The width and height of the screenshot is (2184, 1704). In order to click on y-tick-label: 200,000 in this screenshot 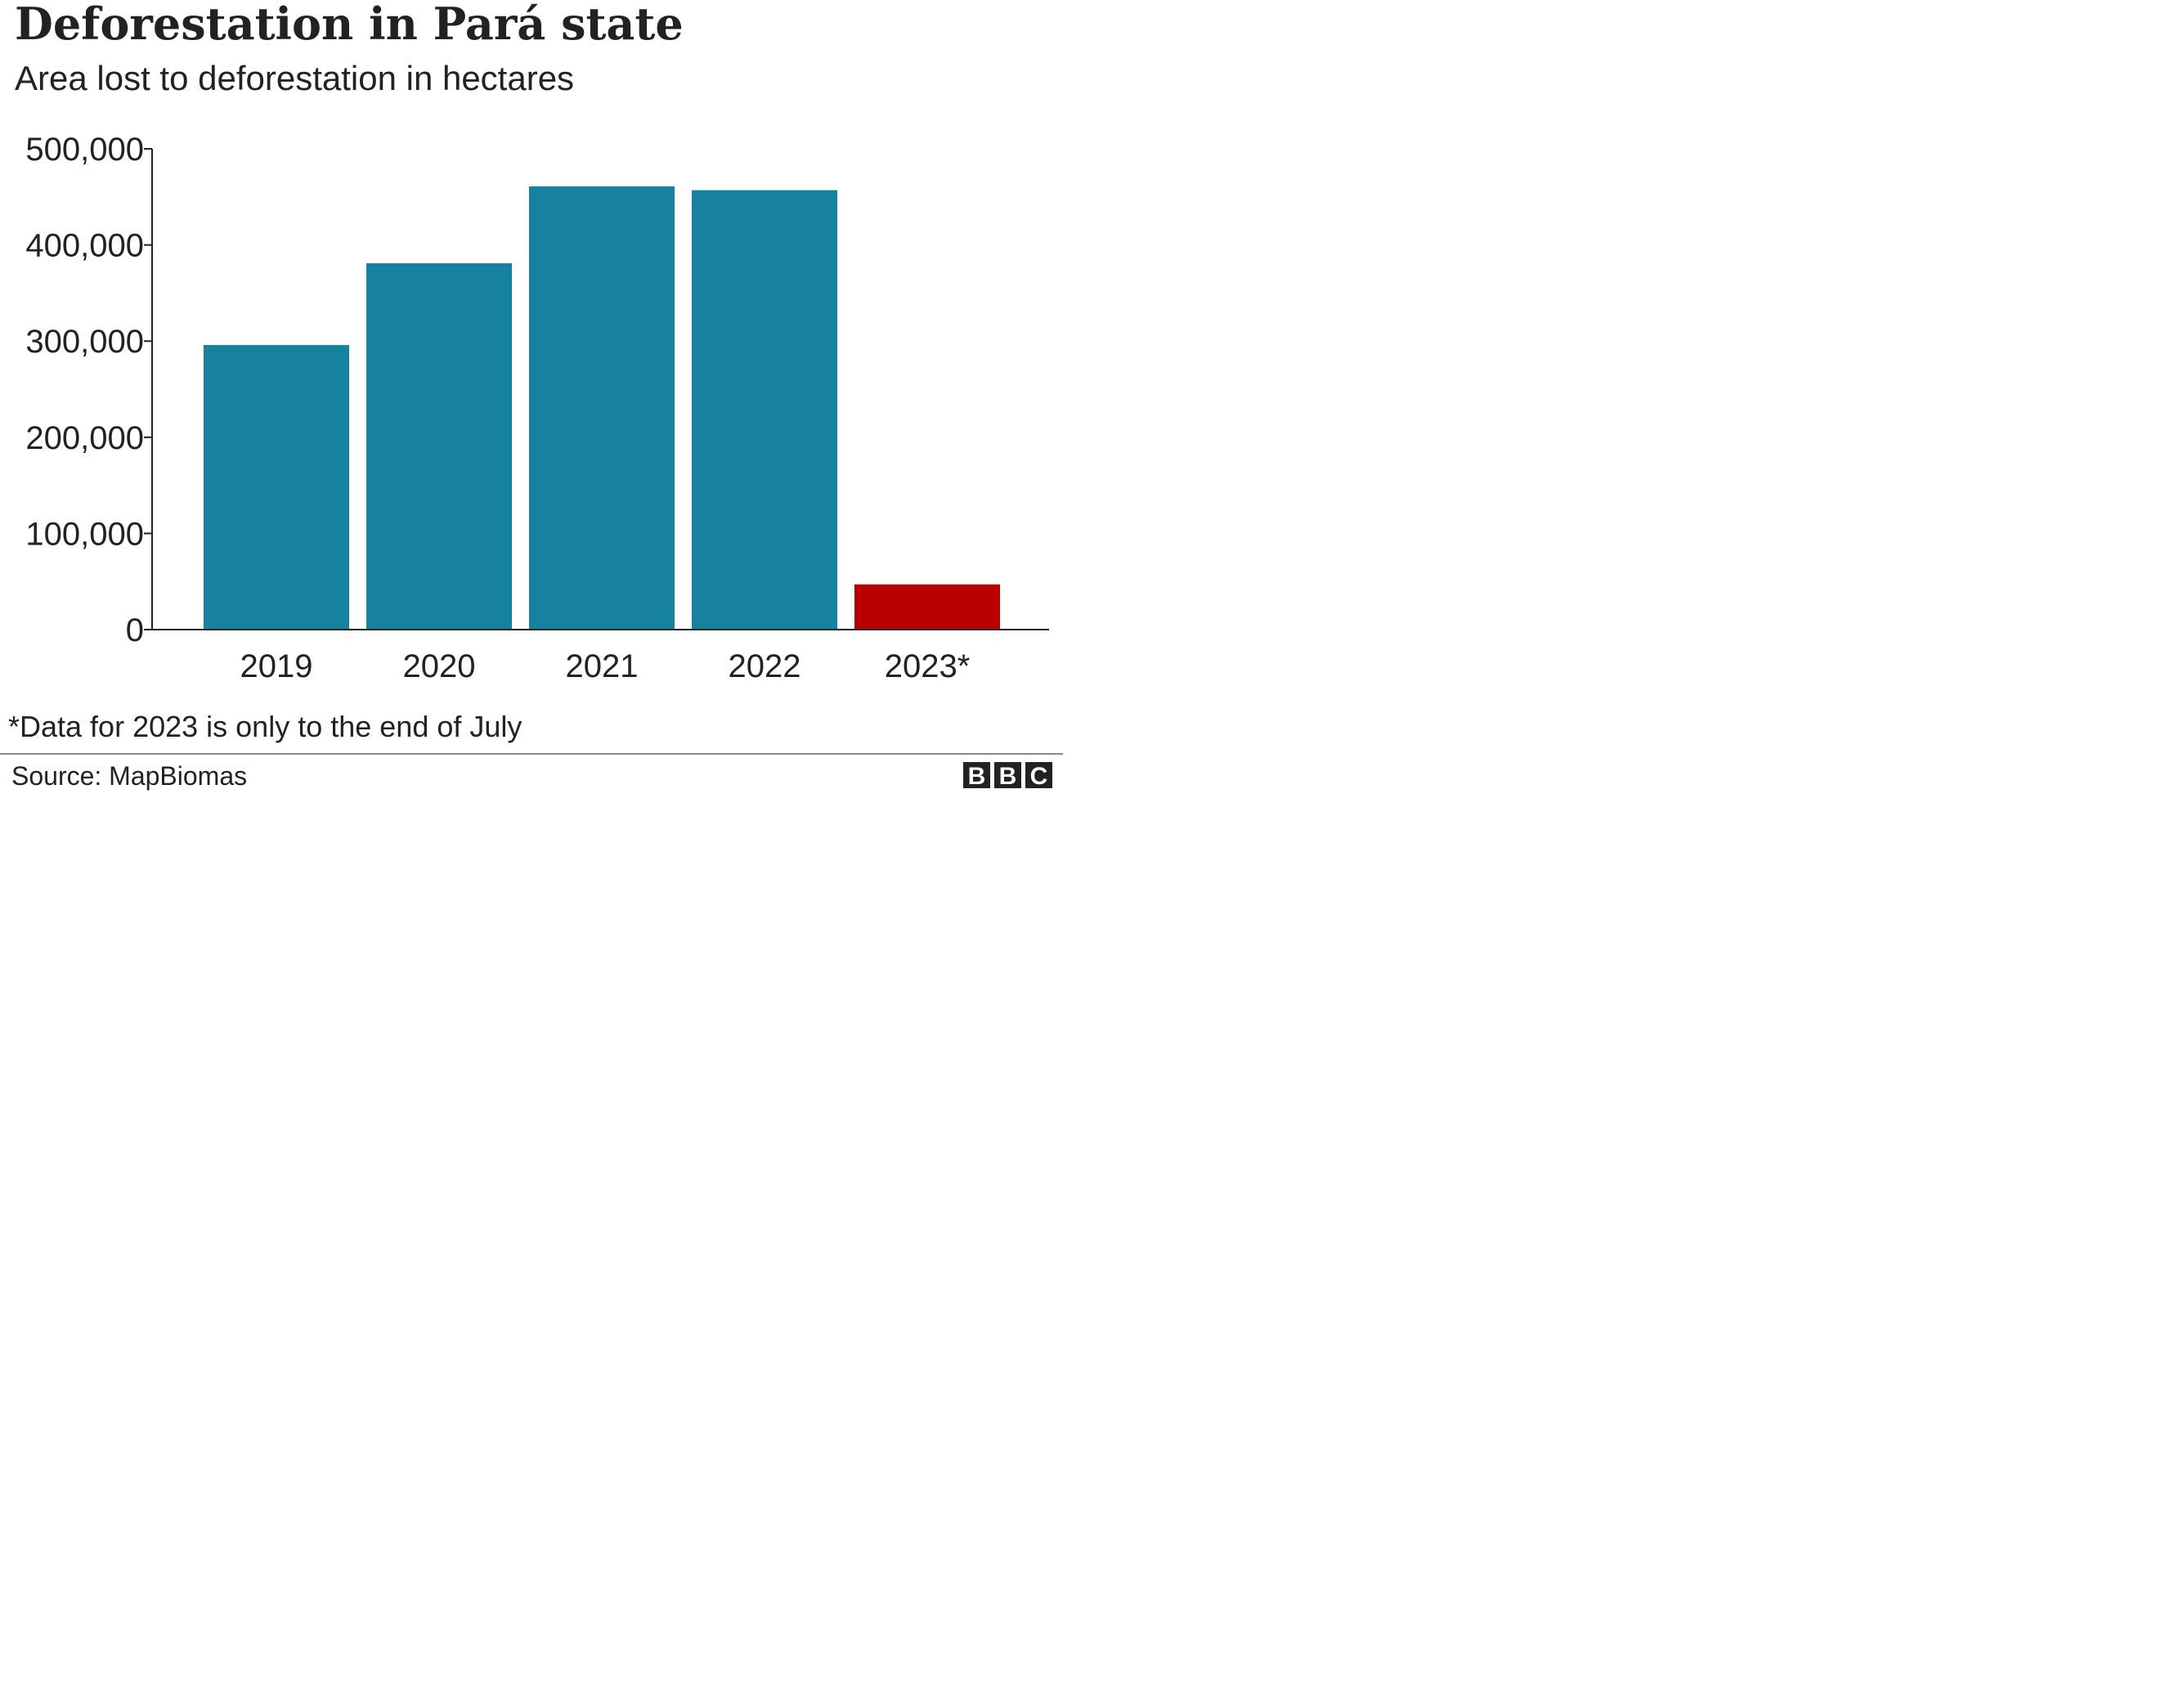, I will do `click(85, 438)`.